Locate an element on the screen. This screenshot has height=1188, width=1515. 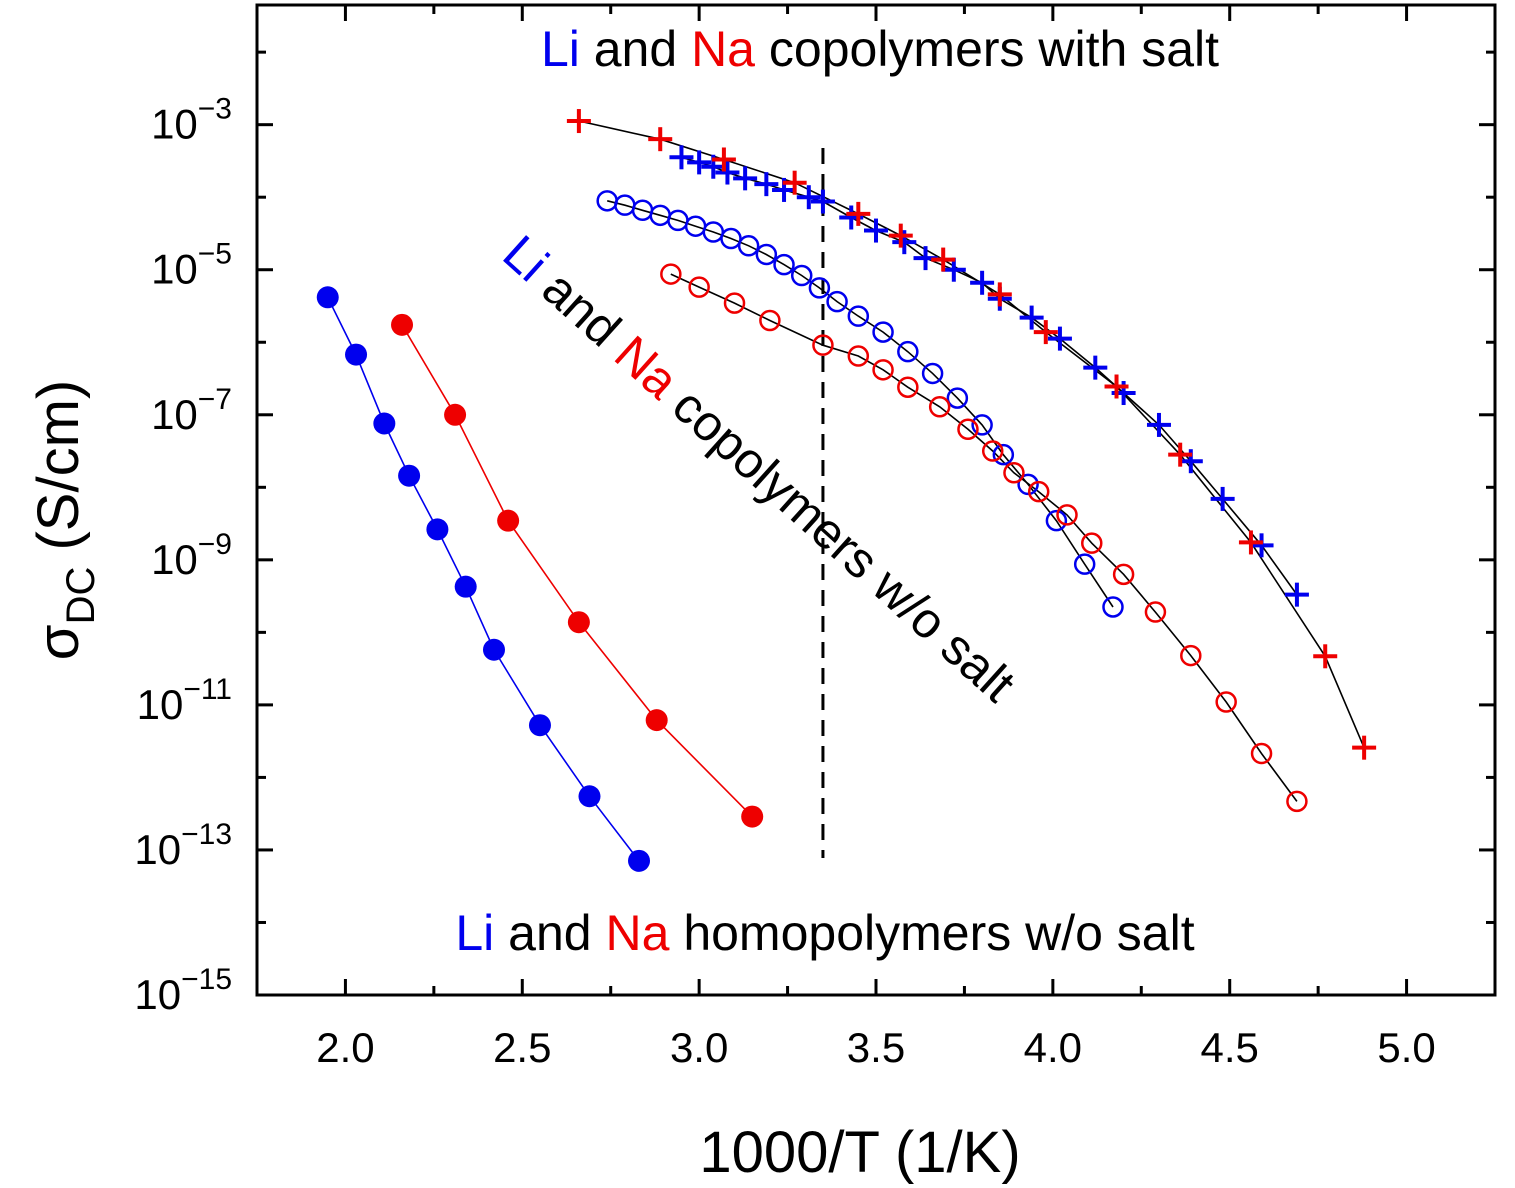
x-tick-label: 3.5 is located at coordinates (876, 1047).